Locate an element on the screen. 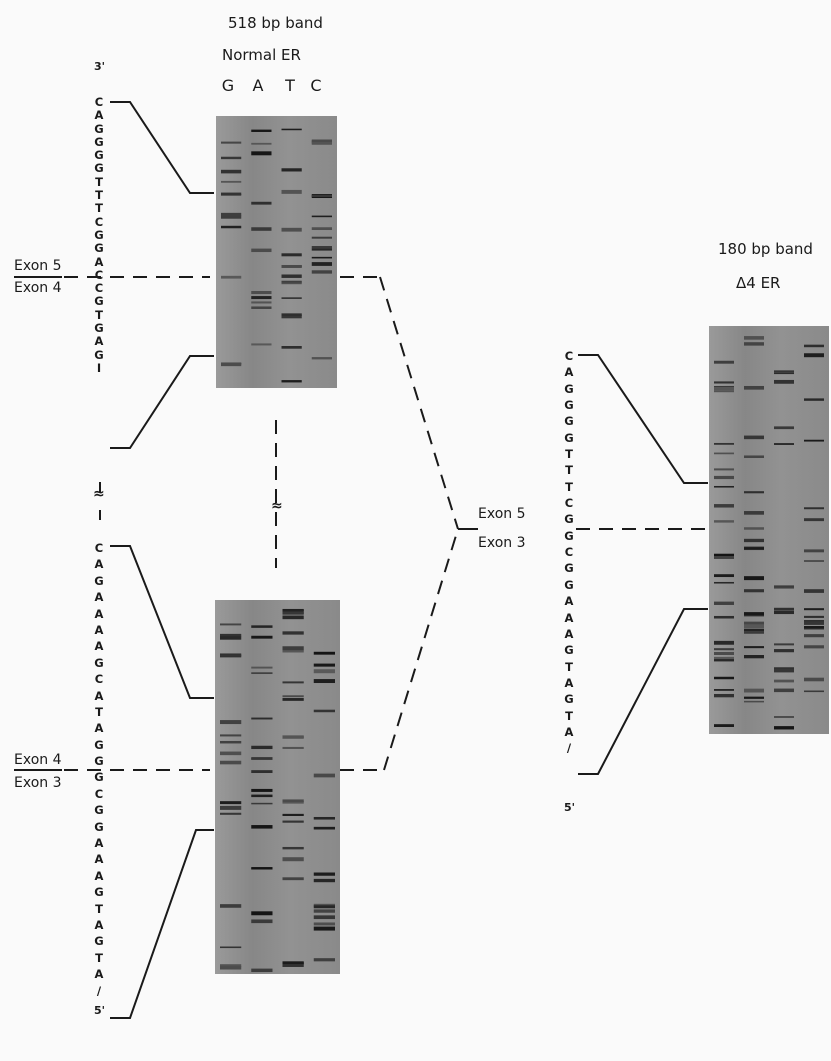  gel-bands-delta4 is located at coordinates (769, 533).